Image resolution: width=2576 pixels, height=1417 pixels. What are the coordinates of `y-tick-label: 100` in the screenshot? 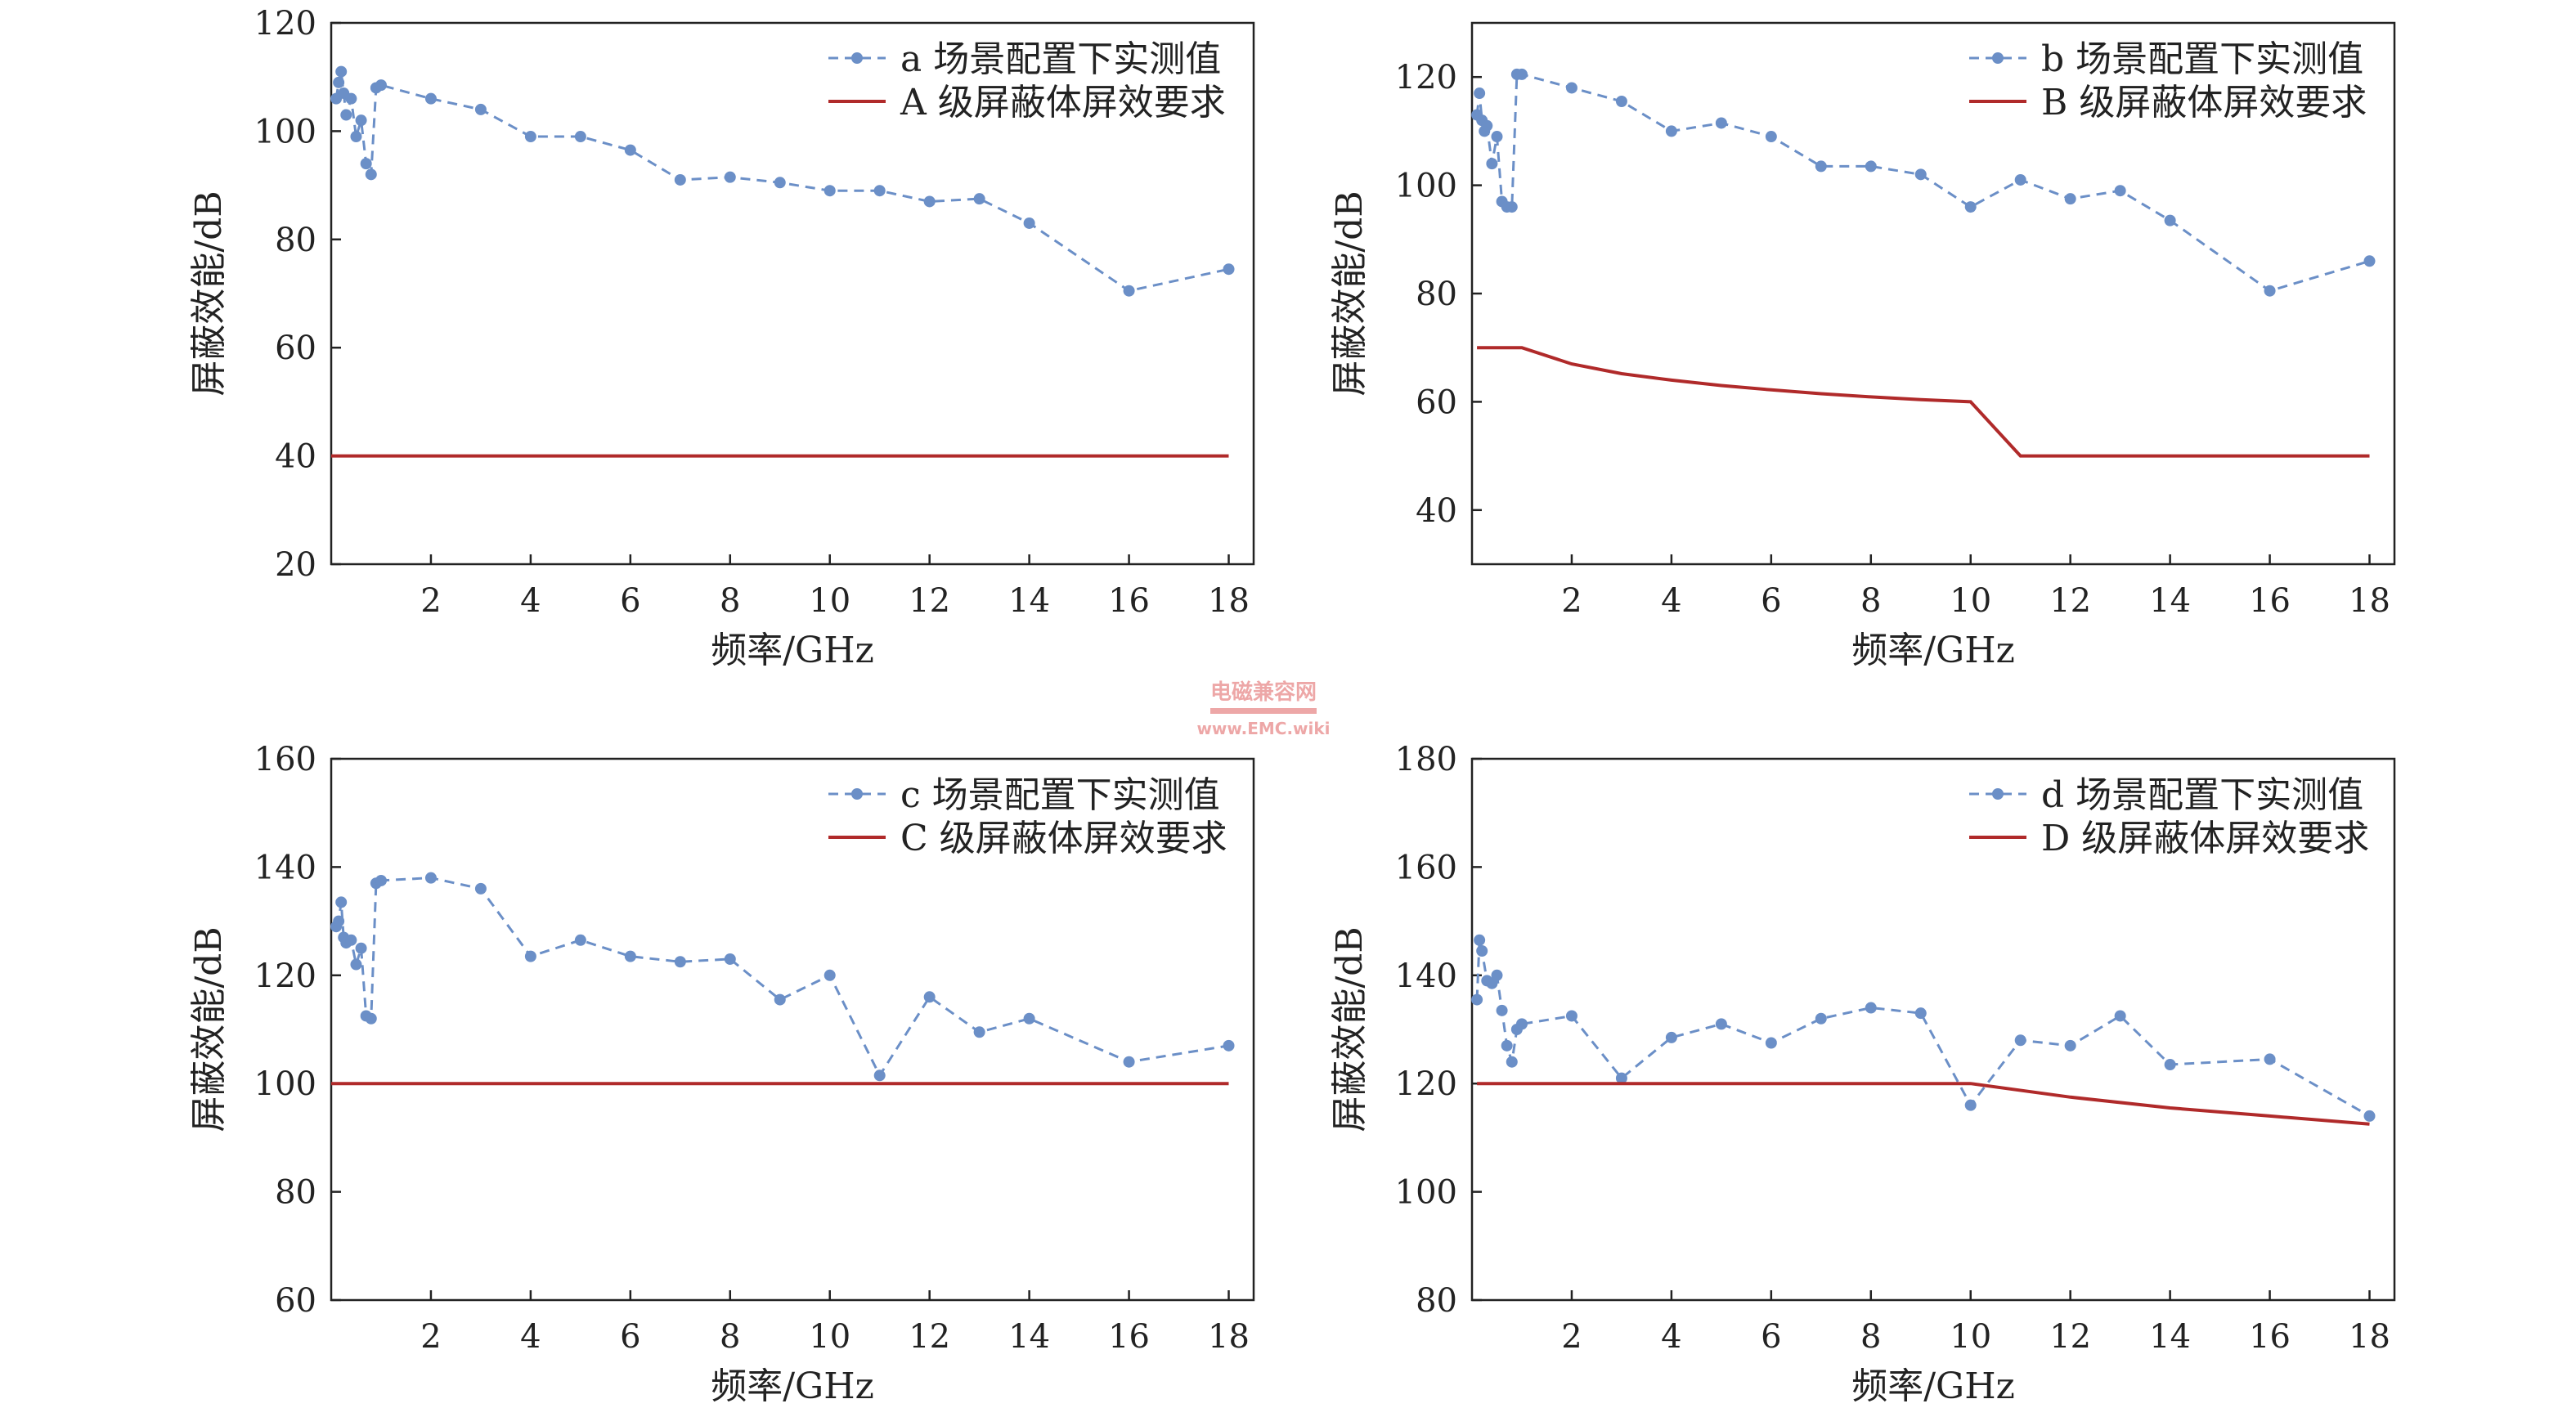 It's located at (1426, 1193).